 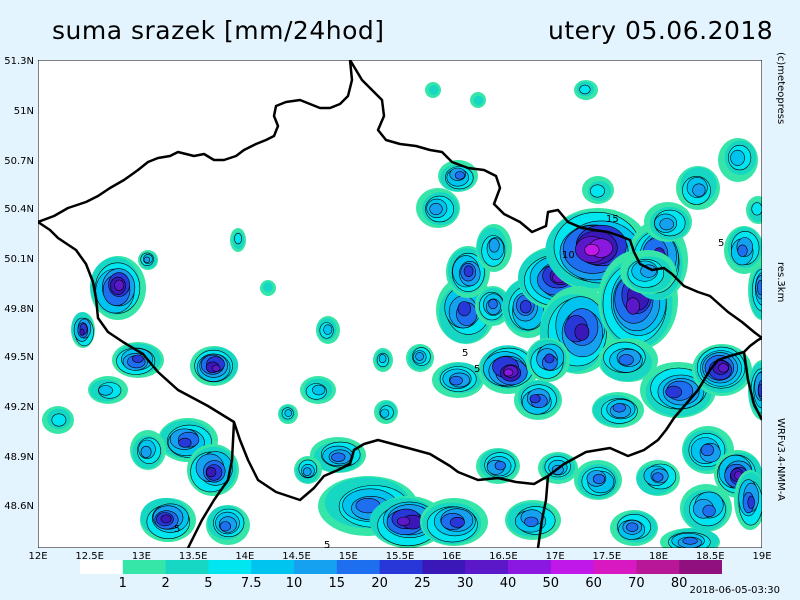 What do you see at coordinates (296, 556) in the screenshot?
I see `lon-label: 14.5E` at bounding box center [296, 556].